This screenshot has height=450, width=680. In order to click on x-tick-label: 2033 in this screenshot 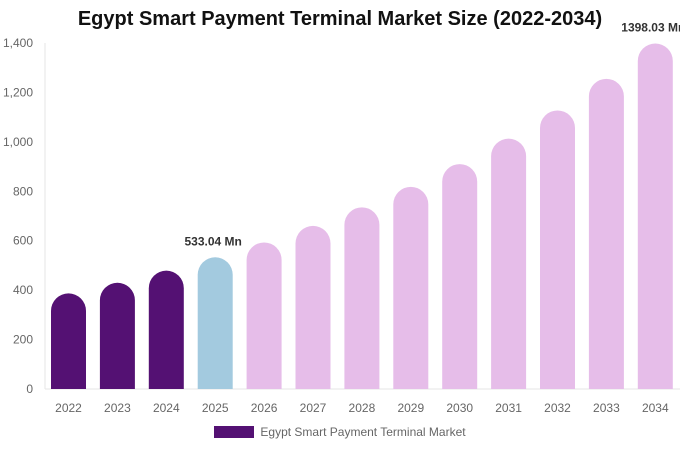, I will do `click(606, 408)`.